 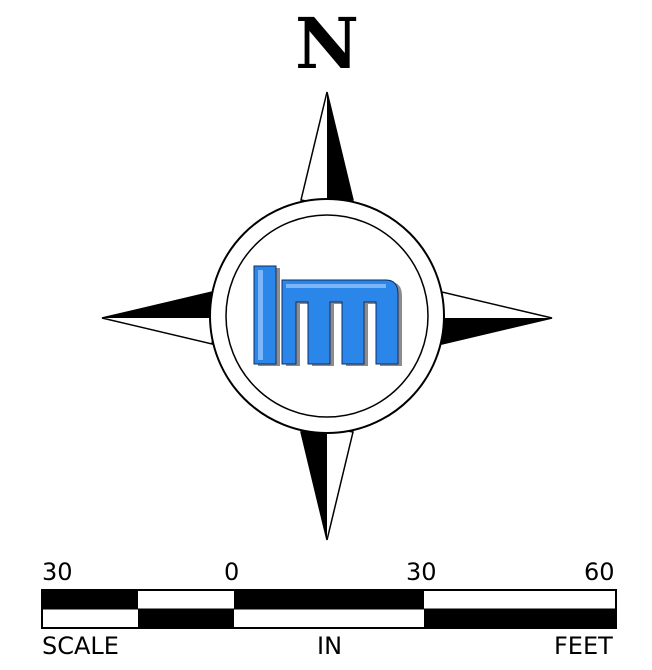 I want to click on logo-icon, so click(x=327, y=315).